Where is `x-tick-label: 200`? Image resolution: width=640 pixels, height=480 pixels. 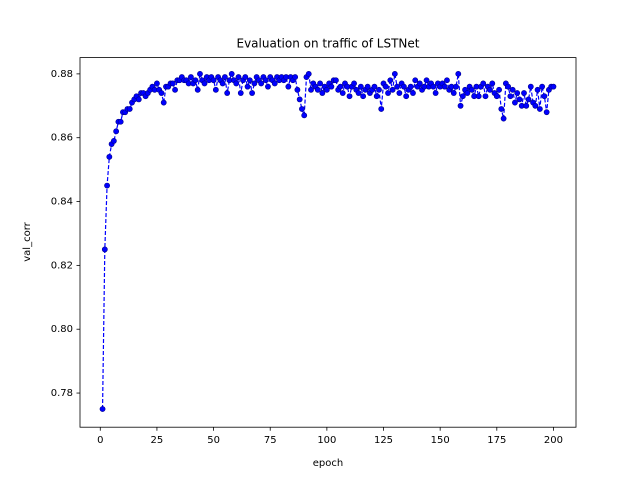
x-tick-label: 200 is located at coordinates (553, 440).